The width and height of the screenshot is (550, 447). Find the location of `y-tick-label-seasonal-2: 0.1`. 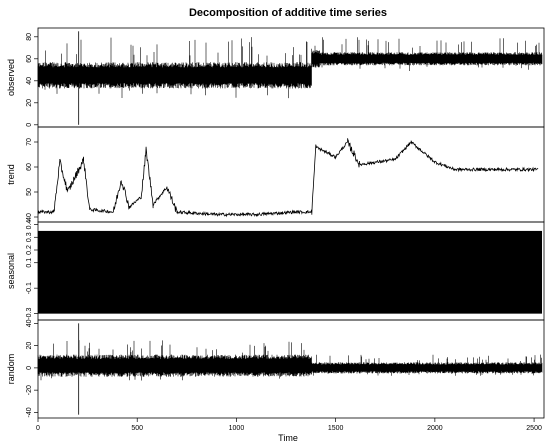

y-tick-label-seasonal-2: 0.1 is located at coordinates (29, 263).